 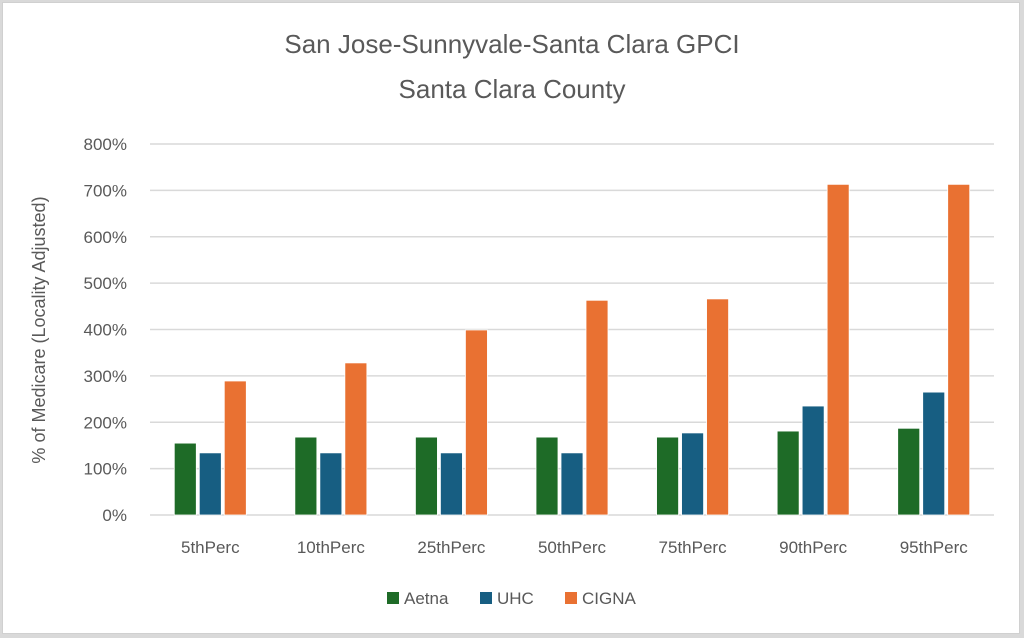 I want to click on y-tick-label: 100%, so click(x=105, y=469).